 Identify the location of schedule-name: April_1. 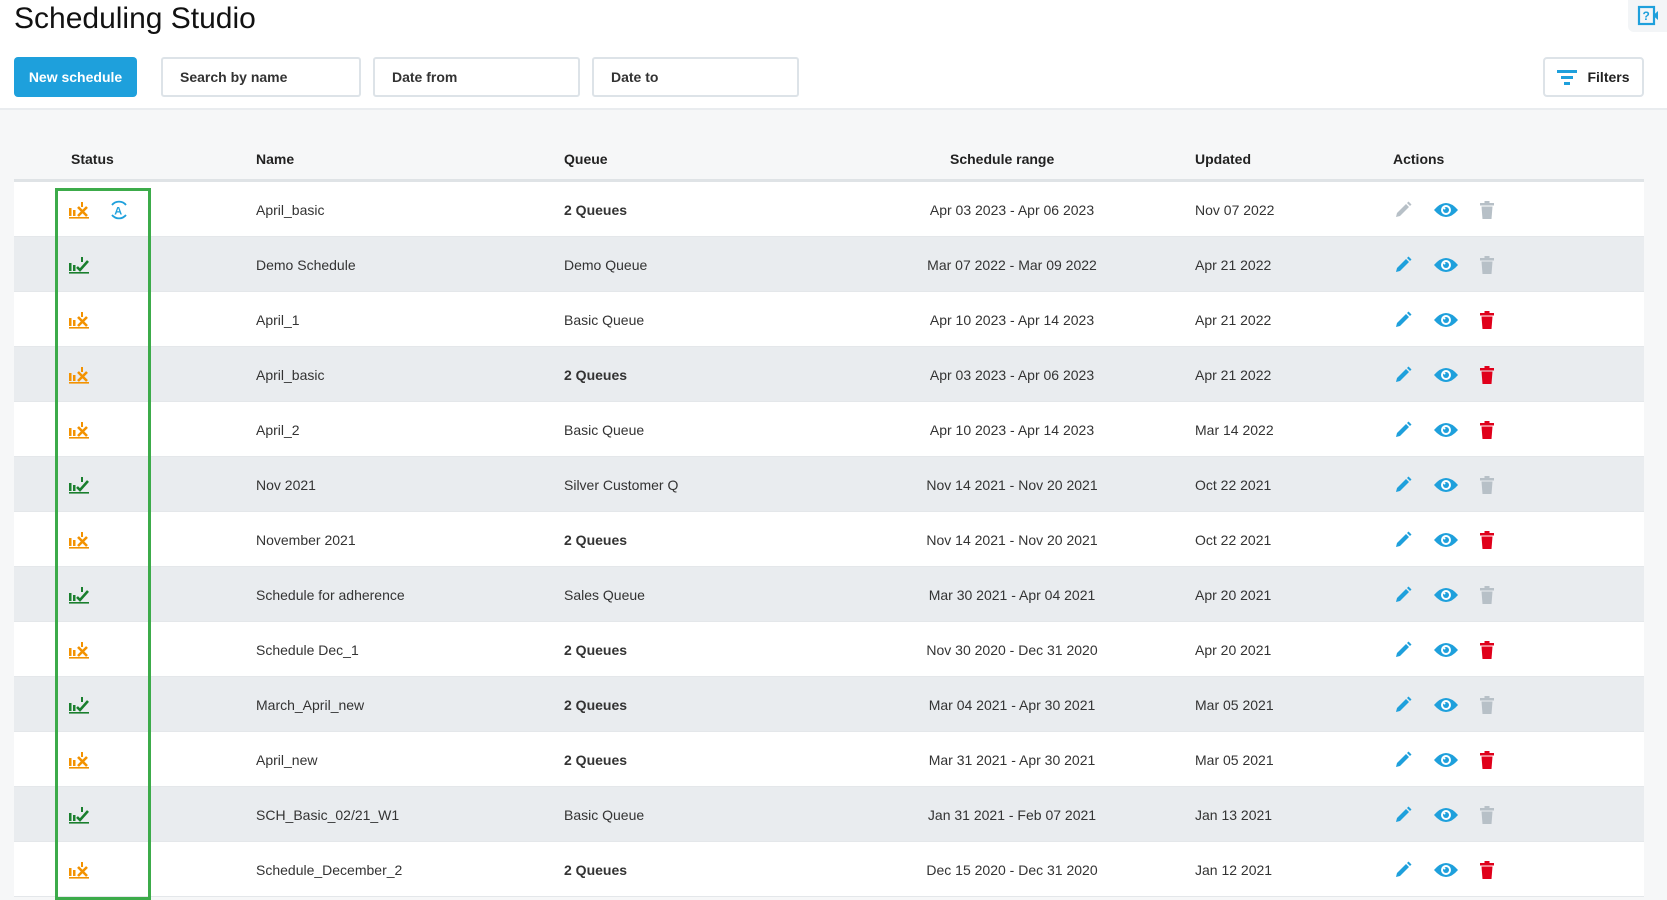
(278, 319).